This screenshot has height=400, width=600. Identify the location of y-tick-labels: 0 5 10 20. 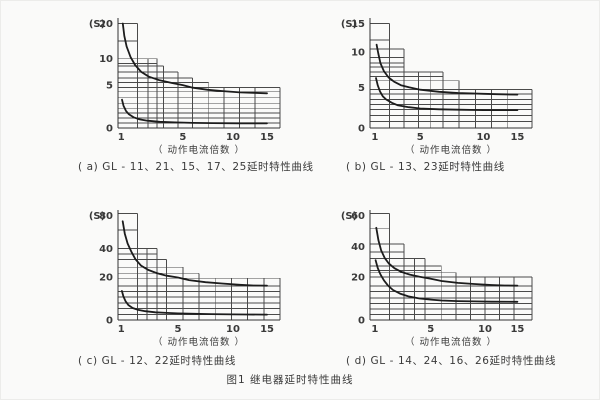
(106, 77).